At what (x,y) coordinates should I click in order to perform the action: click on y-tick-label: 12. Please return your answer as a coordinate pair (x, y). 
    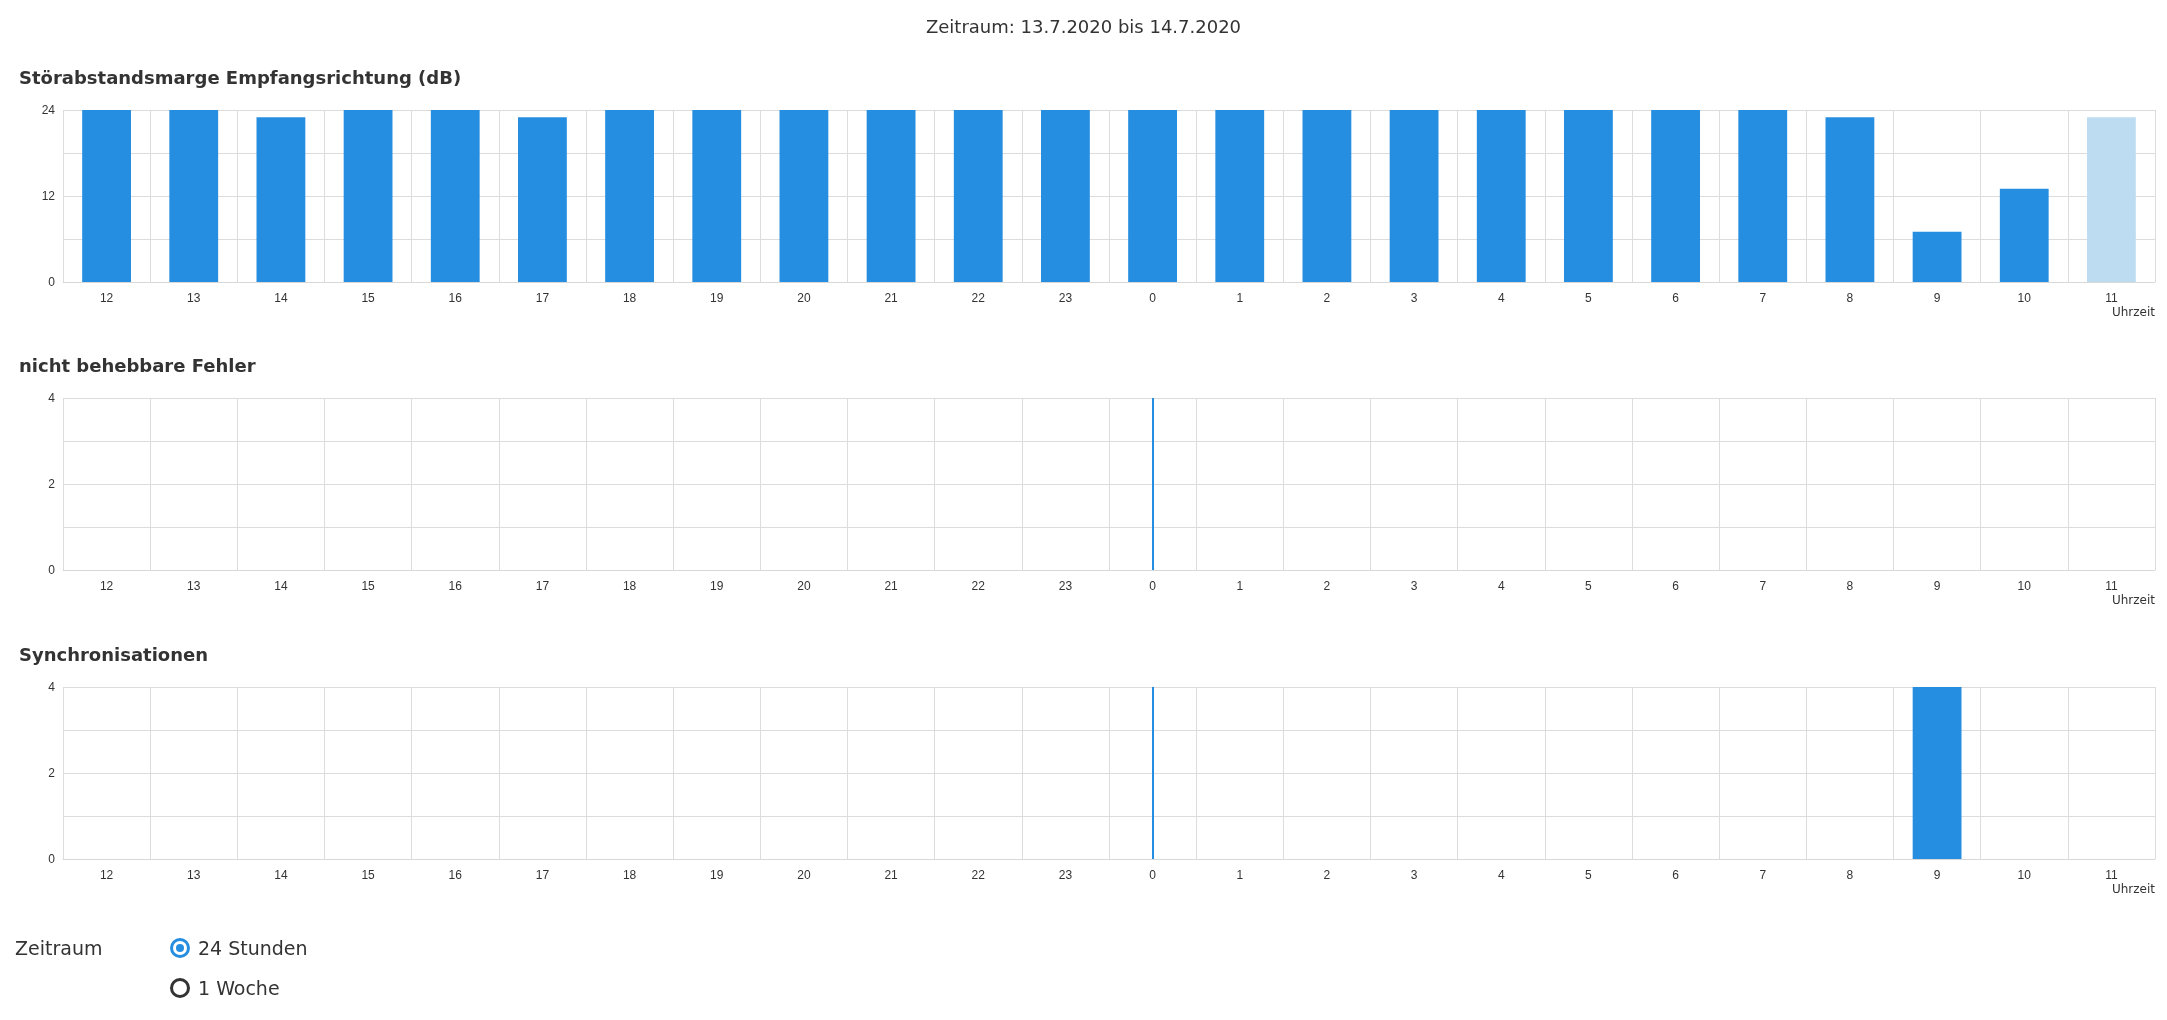
    Looking at the image, I should click on (48, 196).